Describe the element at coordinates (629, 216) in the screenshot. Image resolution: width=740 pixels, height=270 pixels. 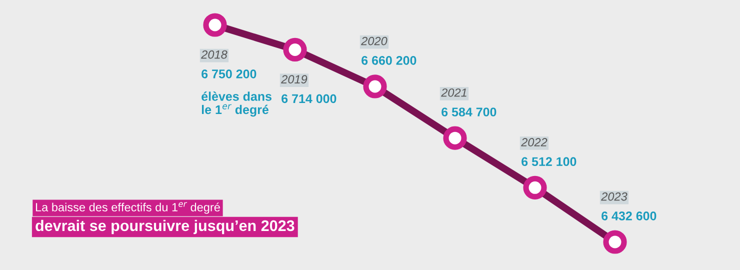
I see `data-label: 6 432 600` at that location.